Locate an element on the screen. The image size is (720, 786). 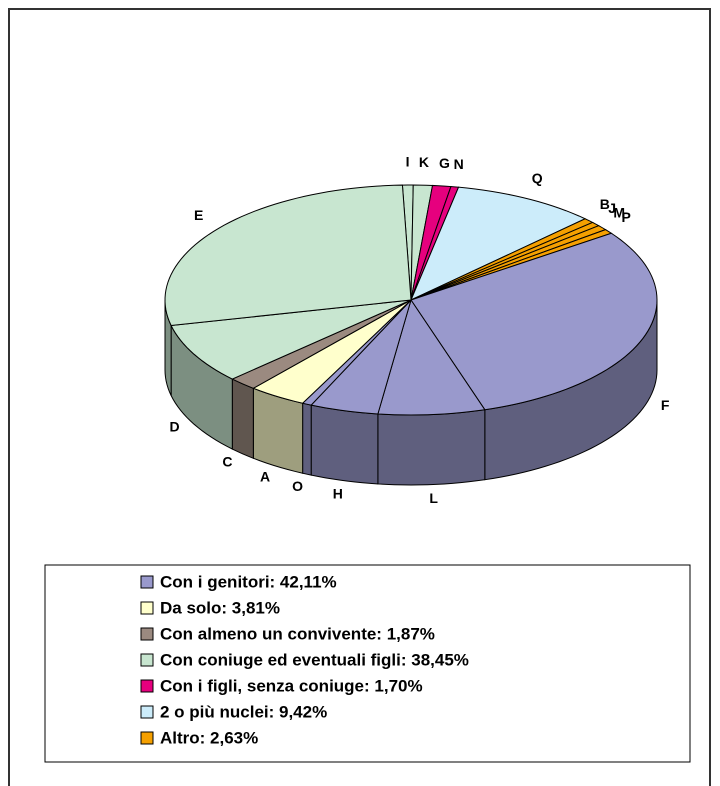
legend-label: Da solo: 3,81% is located at coordinates (220, 607).